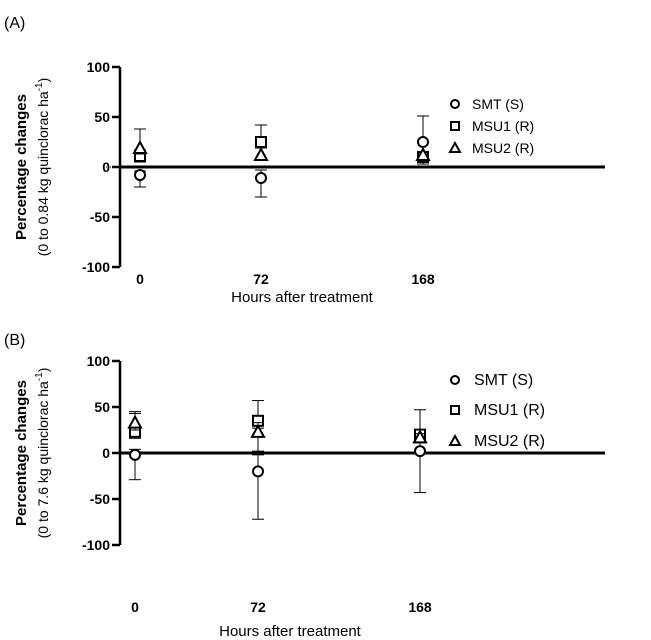 Image resolution: width=651 pixels, height=640 pixels. What do you see at coordinates (14, 23) in the screenshot?
I see `panel-label: (A)` at bounding box center [14, 23].